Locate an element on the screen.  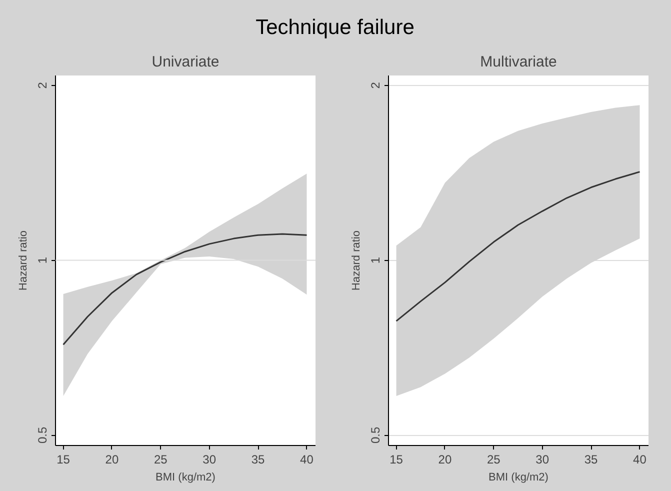
text: Technique failure is located at coordinates (335, 28).